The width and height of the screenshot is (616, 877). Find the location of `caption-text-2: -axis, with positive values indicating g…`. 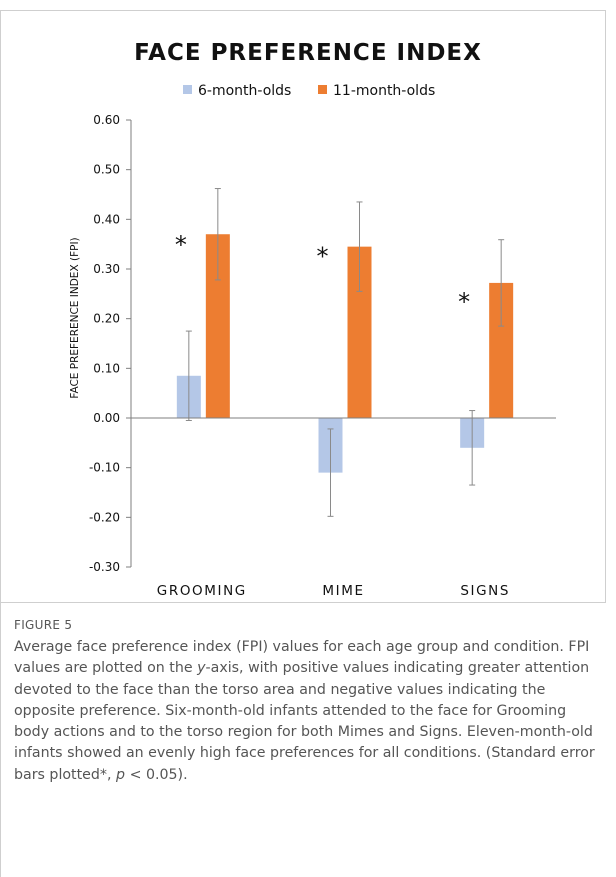

caption-text-2: -axis, with positive values indicating g… is located at coordinates (304, 721).